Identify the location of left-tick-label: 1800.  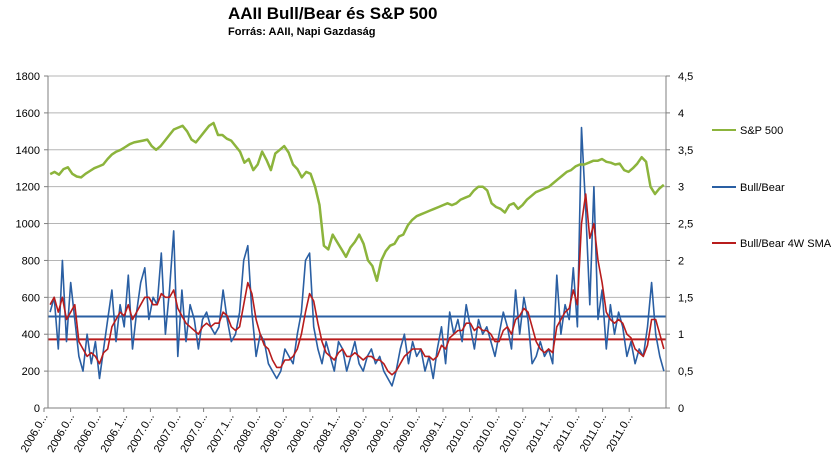
(28, 77).